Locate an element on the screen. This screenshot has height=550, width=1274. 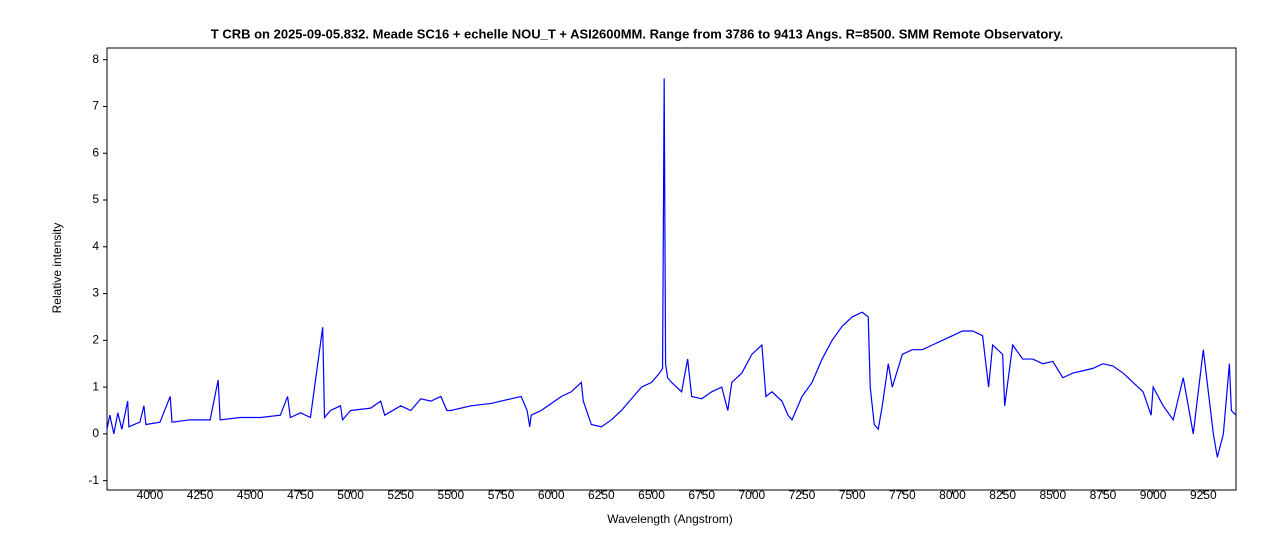
x-tick-label: 8500 is located at coordinates (1052, 495).